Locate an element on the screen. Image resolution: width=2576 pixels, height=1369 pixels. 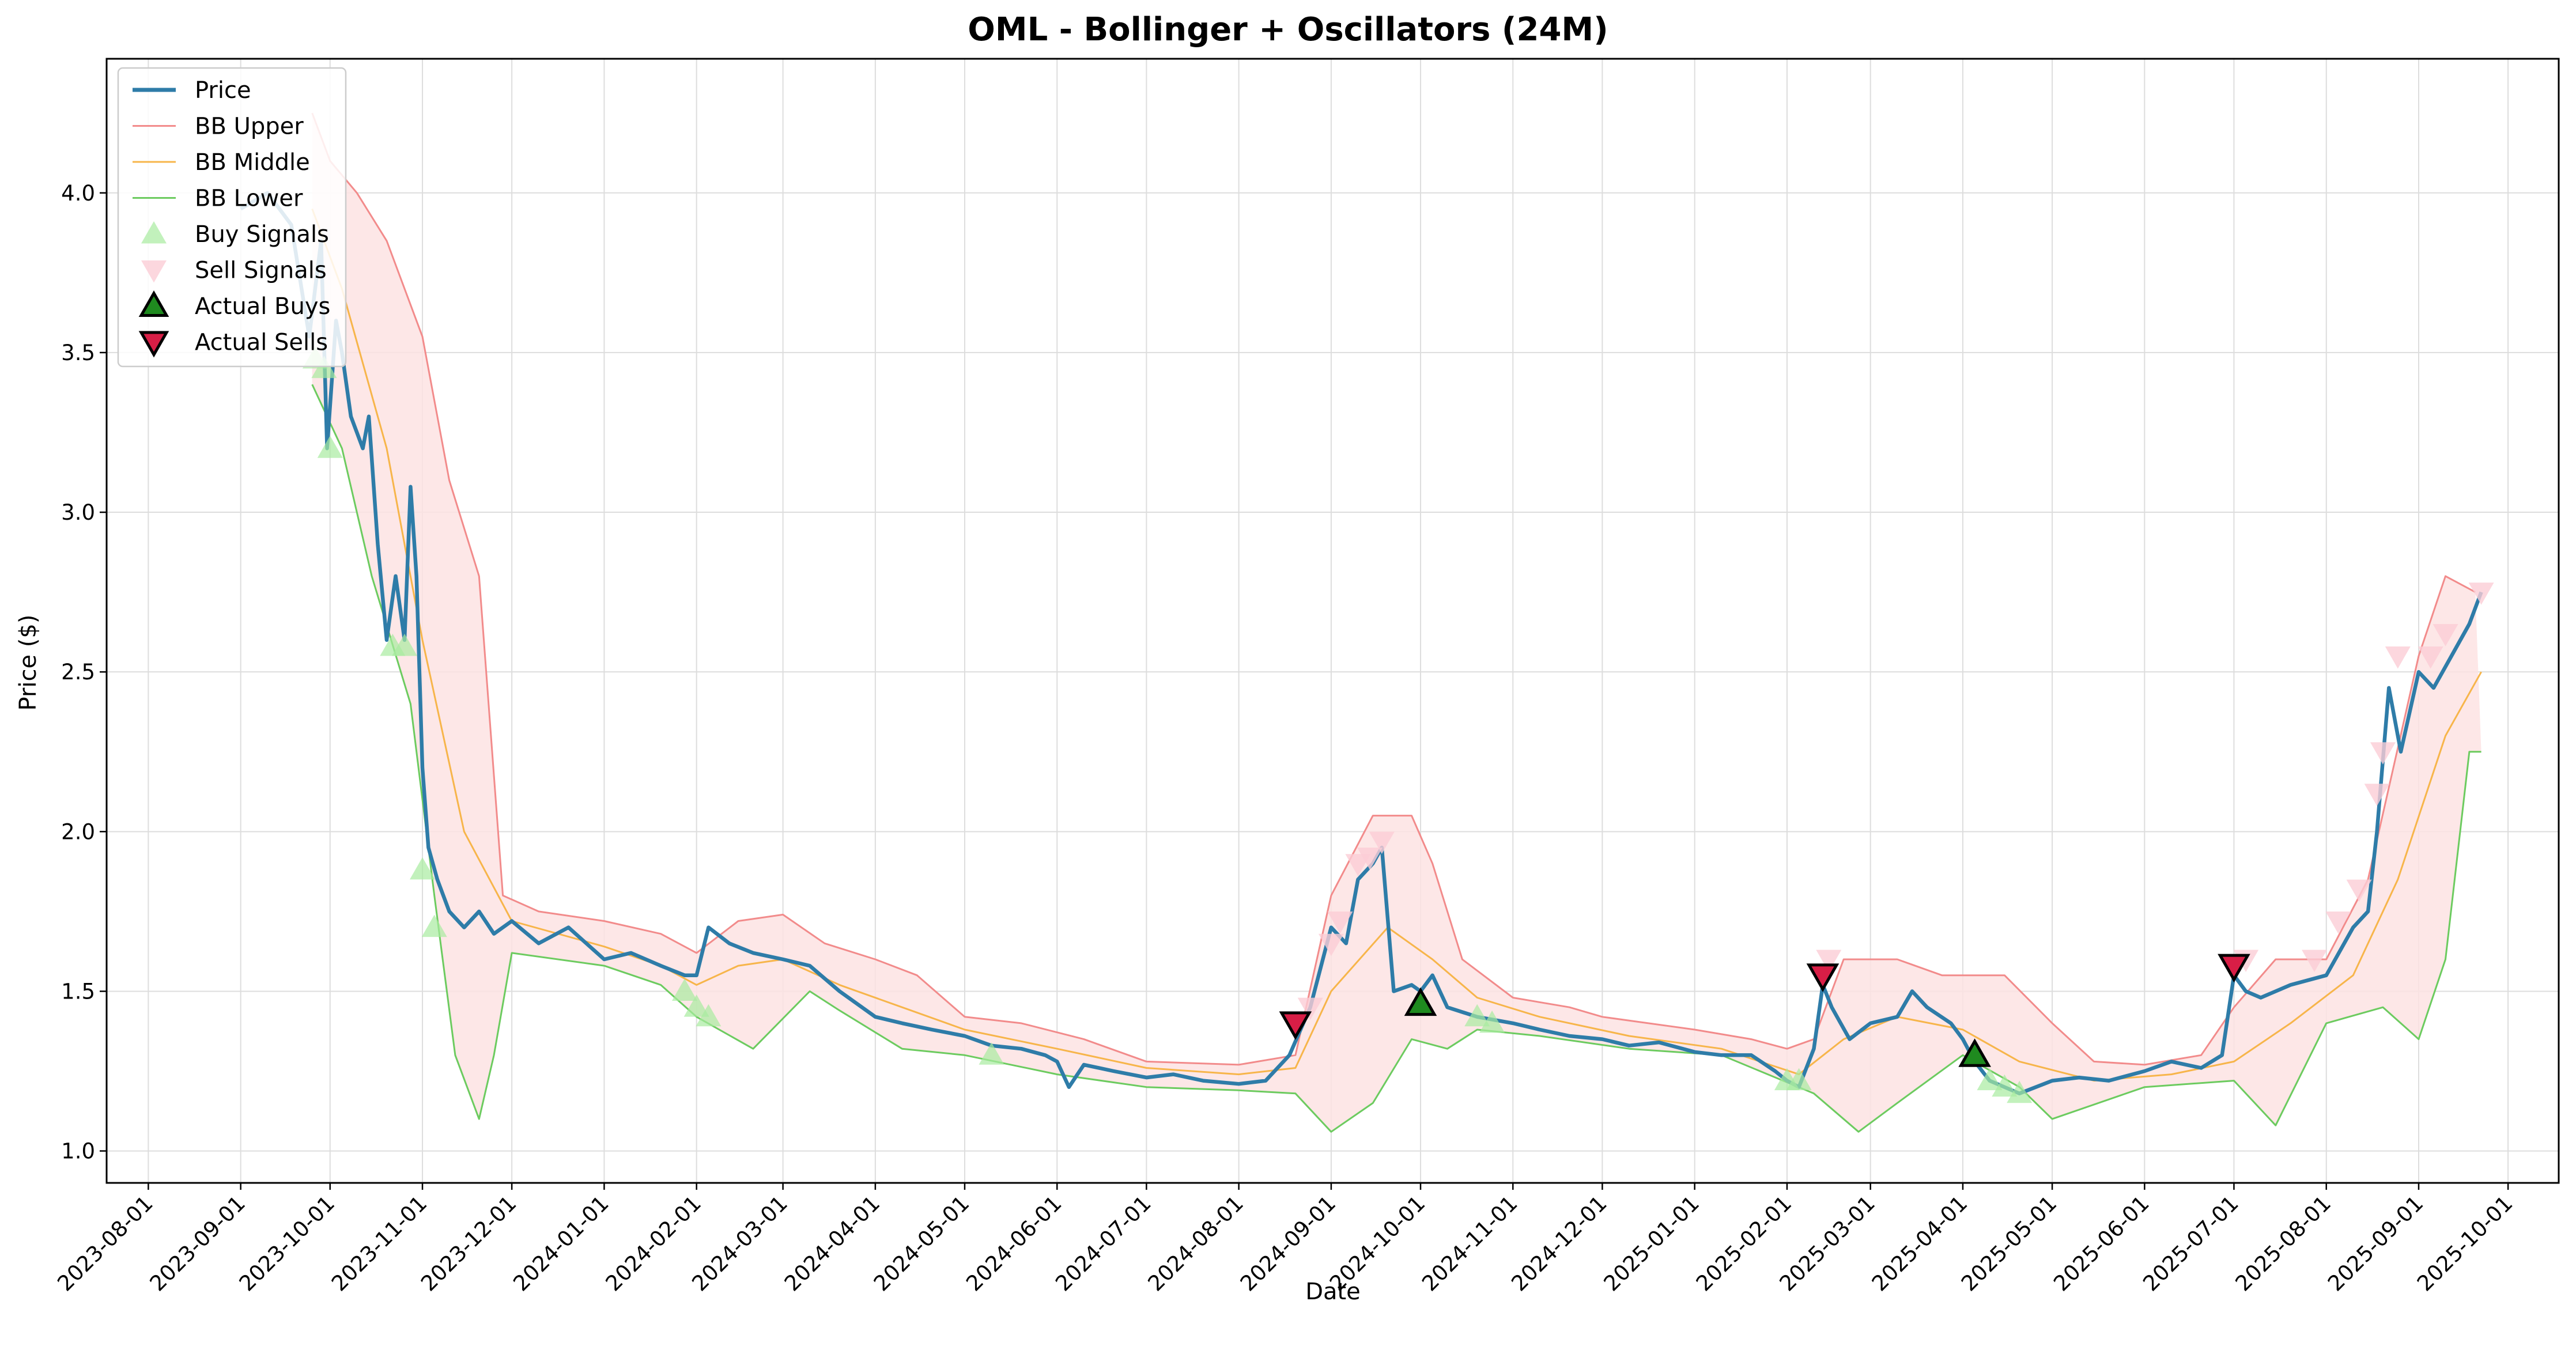
y-tick-label: 2.0 is located at coordinates (78, 831).